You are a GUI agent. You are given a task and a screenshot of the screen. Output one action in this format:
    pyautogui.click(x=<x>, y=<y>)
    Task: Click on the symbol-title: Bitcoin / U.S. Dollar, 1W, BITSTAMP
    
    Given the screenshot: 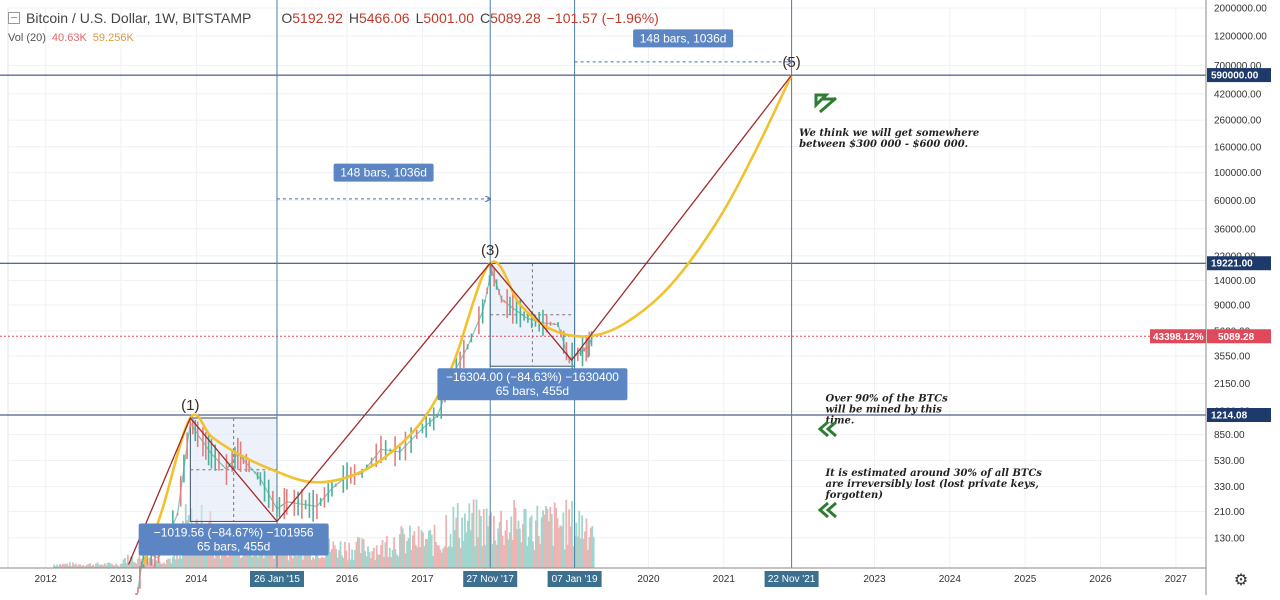 What is the action you would take?
    pyautogui.click(x=139, y=18)
    